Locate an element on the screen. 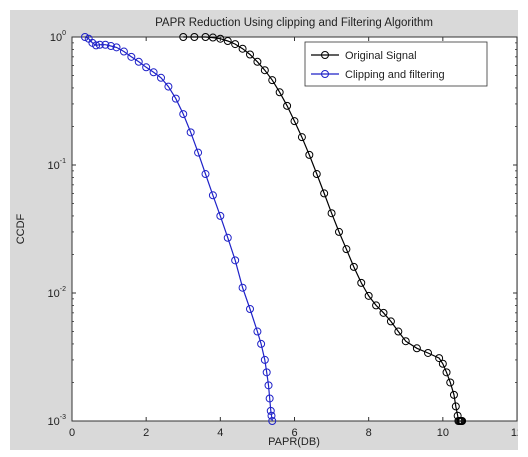  y-tick-exponent: -3 is located at coordinates (63, 417).